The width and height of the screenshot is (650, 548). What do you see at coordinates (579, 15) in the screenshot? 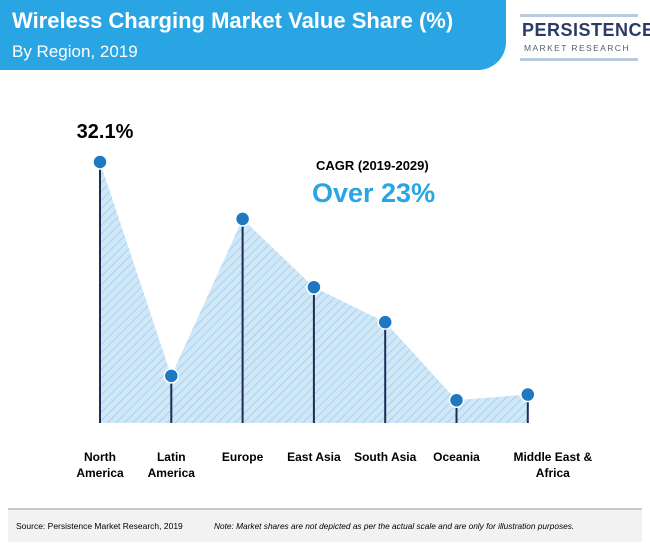
I see `logo-stripe-top` at bounding box center [579, 15].